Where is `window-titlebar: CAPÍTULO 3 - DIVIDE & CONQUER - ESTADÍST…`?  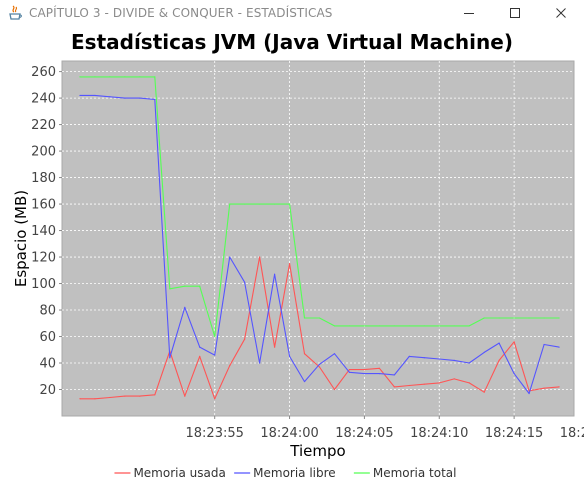
window-titlebar: CAPÍTULO 3 - DIVIDE & CONQUER - ESTADÍST… is located at coordinates (292, 13).